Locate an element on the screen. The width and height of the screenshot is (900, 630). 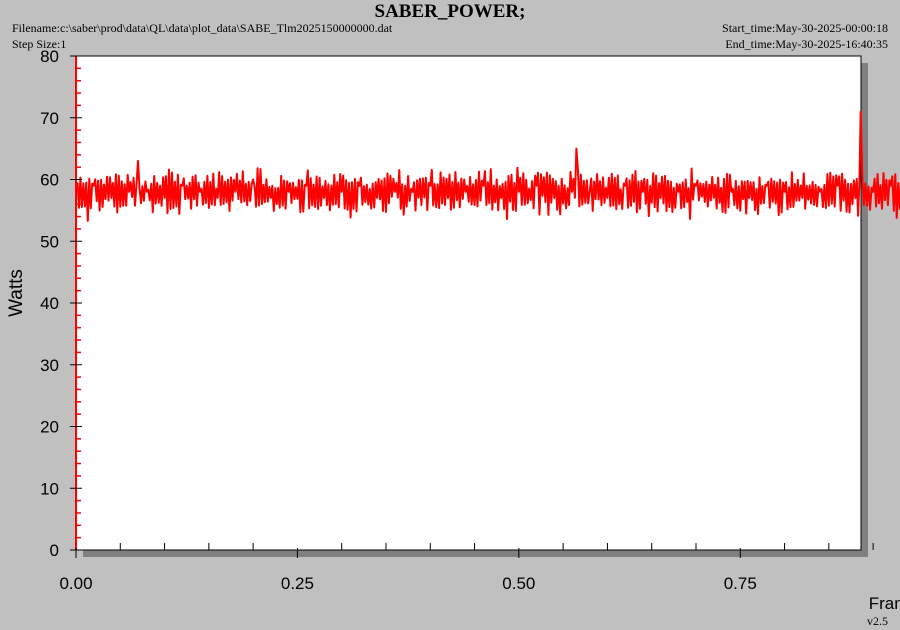
x-tick-label: 0.00 is located at coordinates (75, 583).